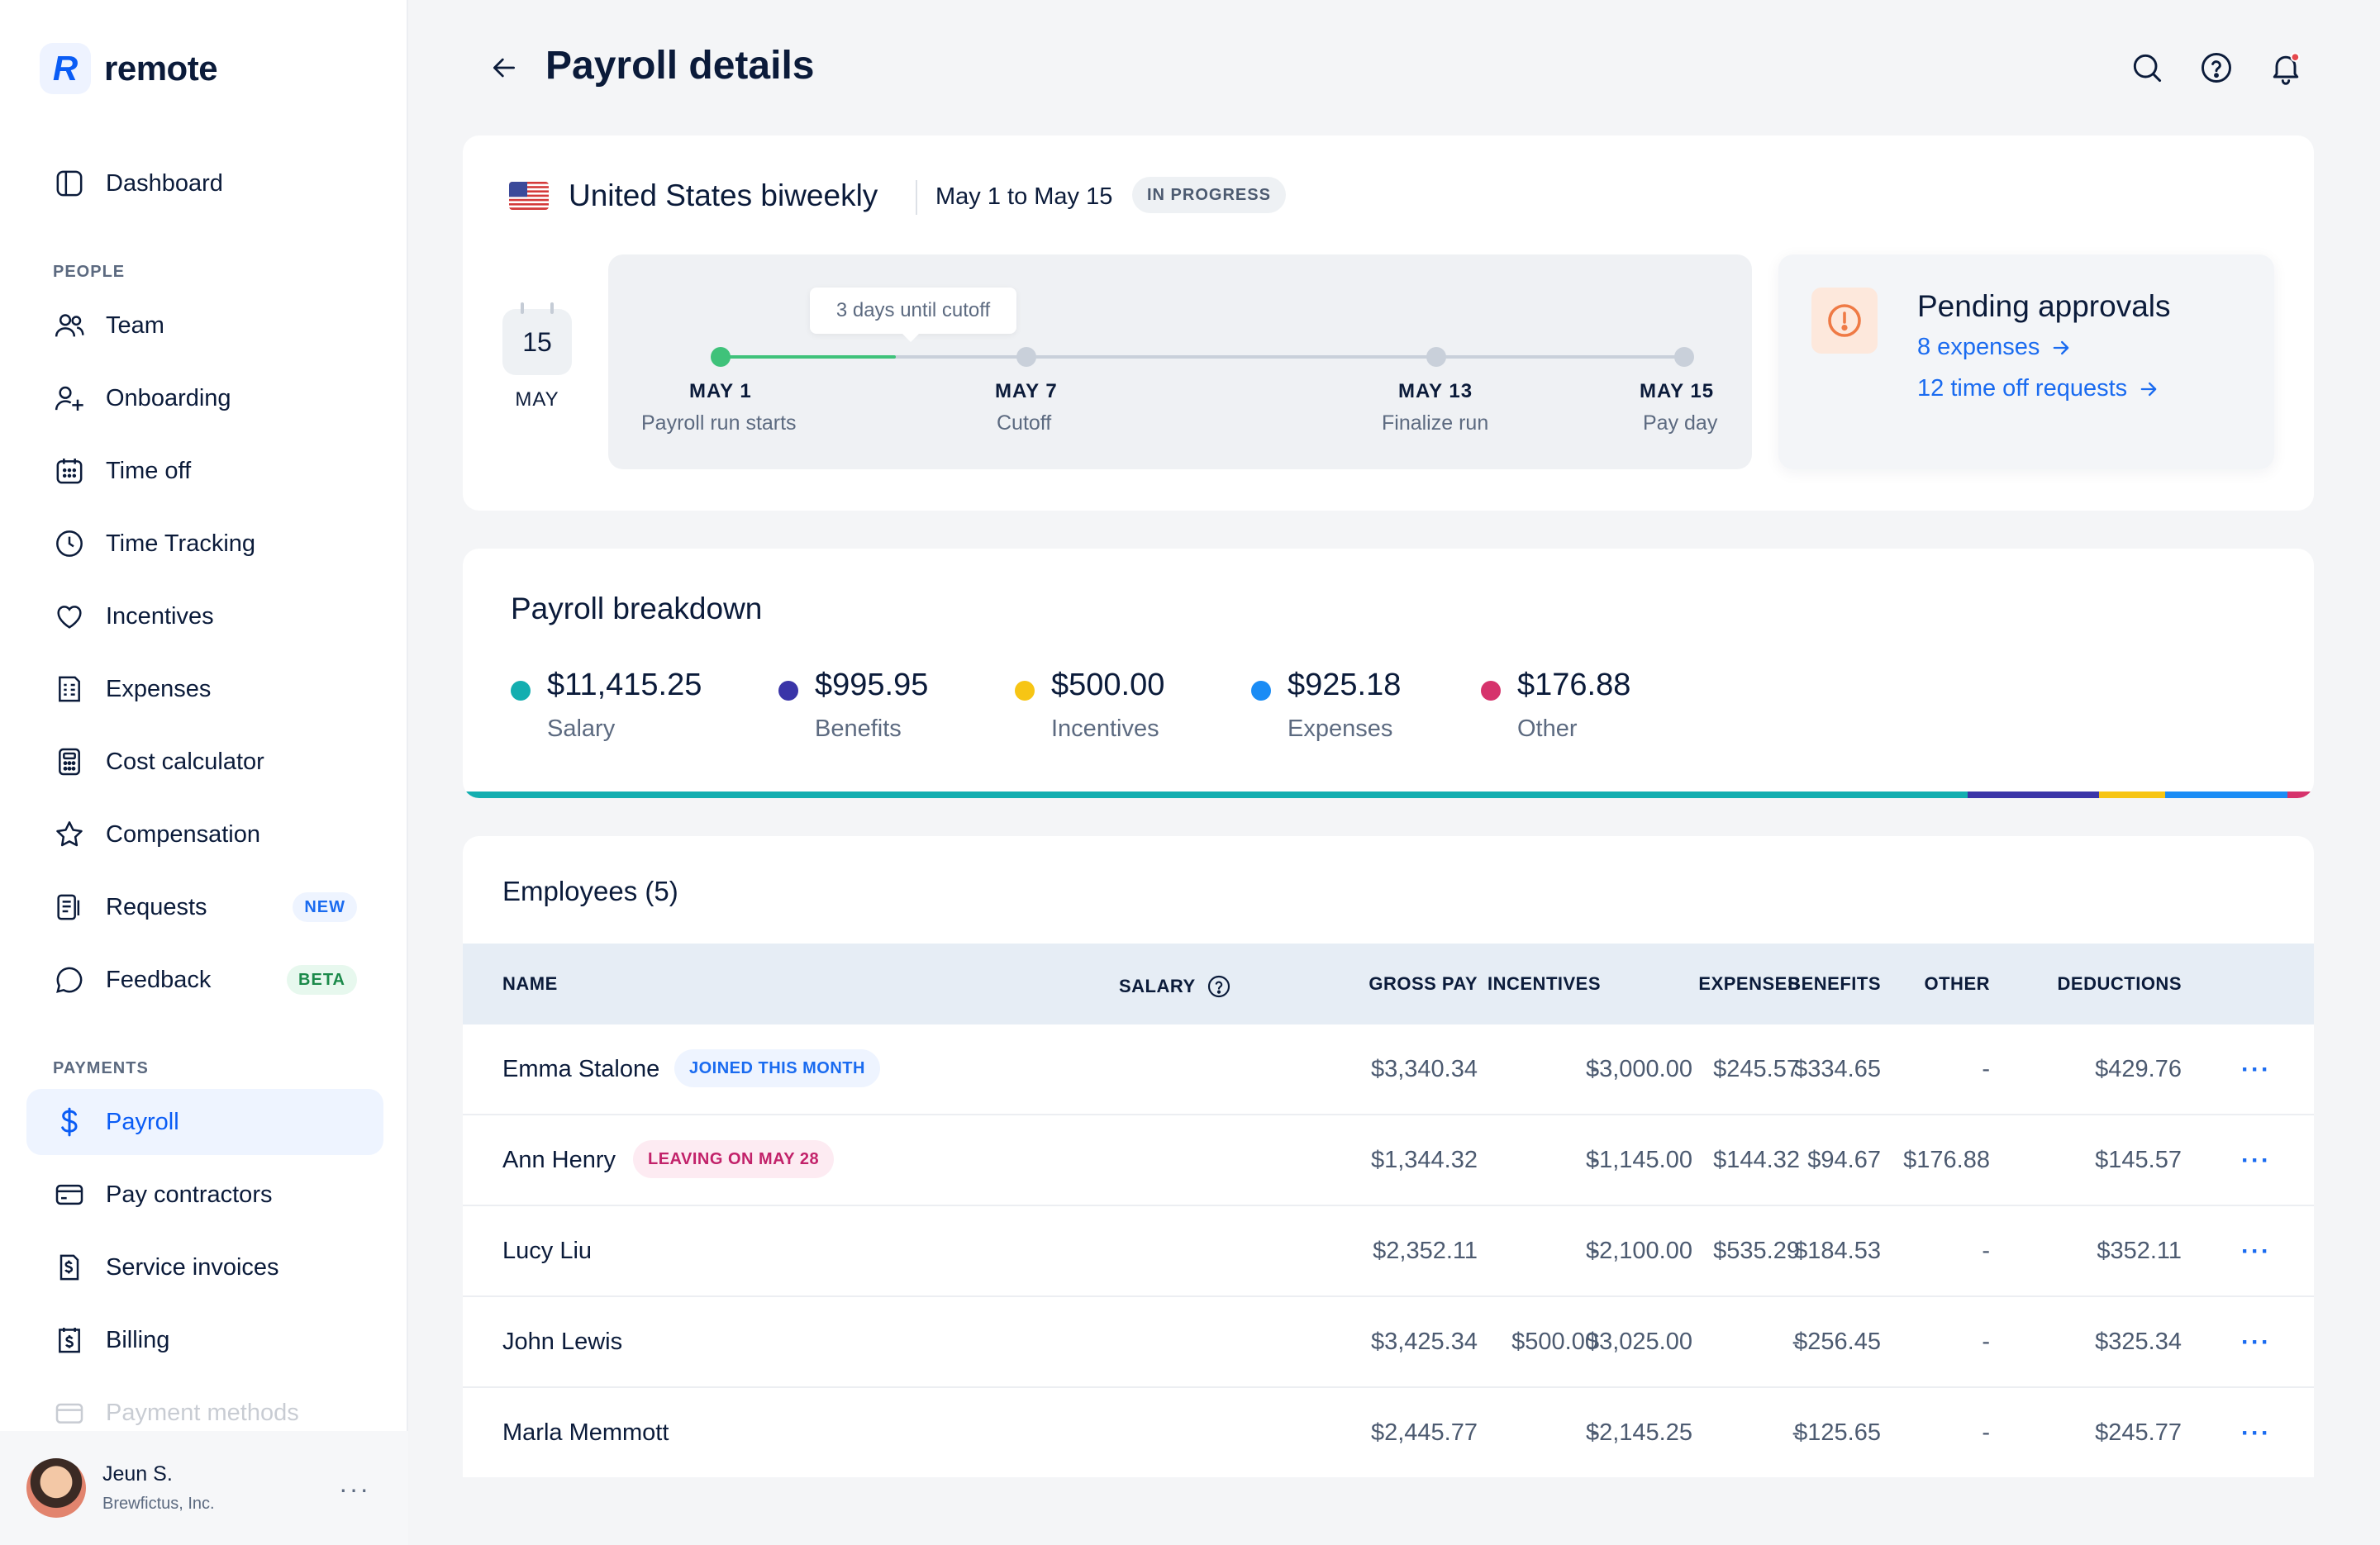 The width and height of the screenshot is (2380, 1545). What do you see at coordinates (1638, 1069) in the screenshot?
I see `cell-salary: $3,000.00` at bounding box center [1638, 1069].